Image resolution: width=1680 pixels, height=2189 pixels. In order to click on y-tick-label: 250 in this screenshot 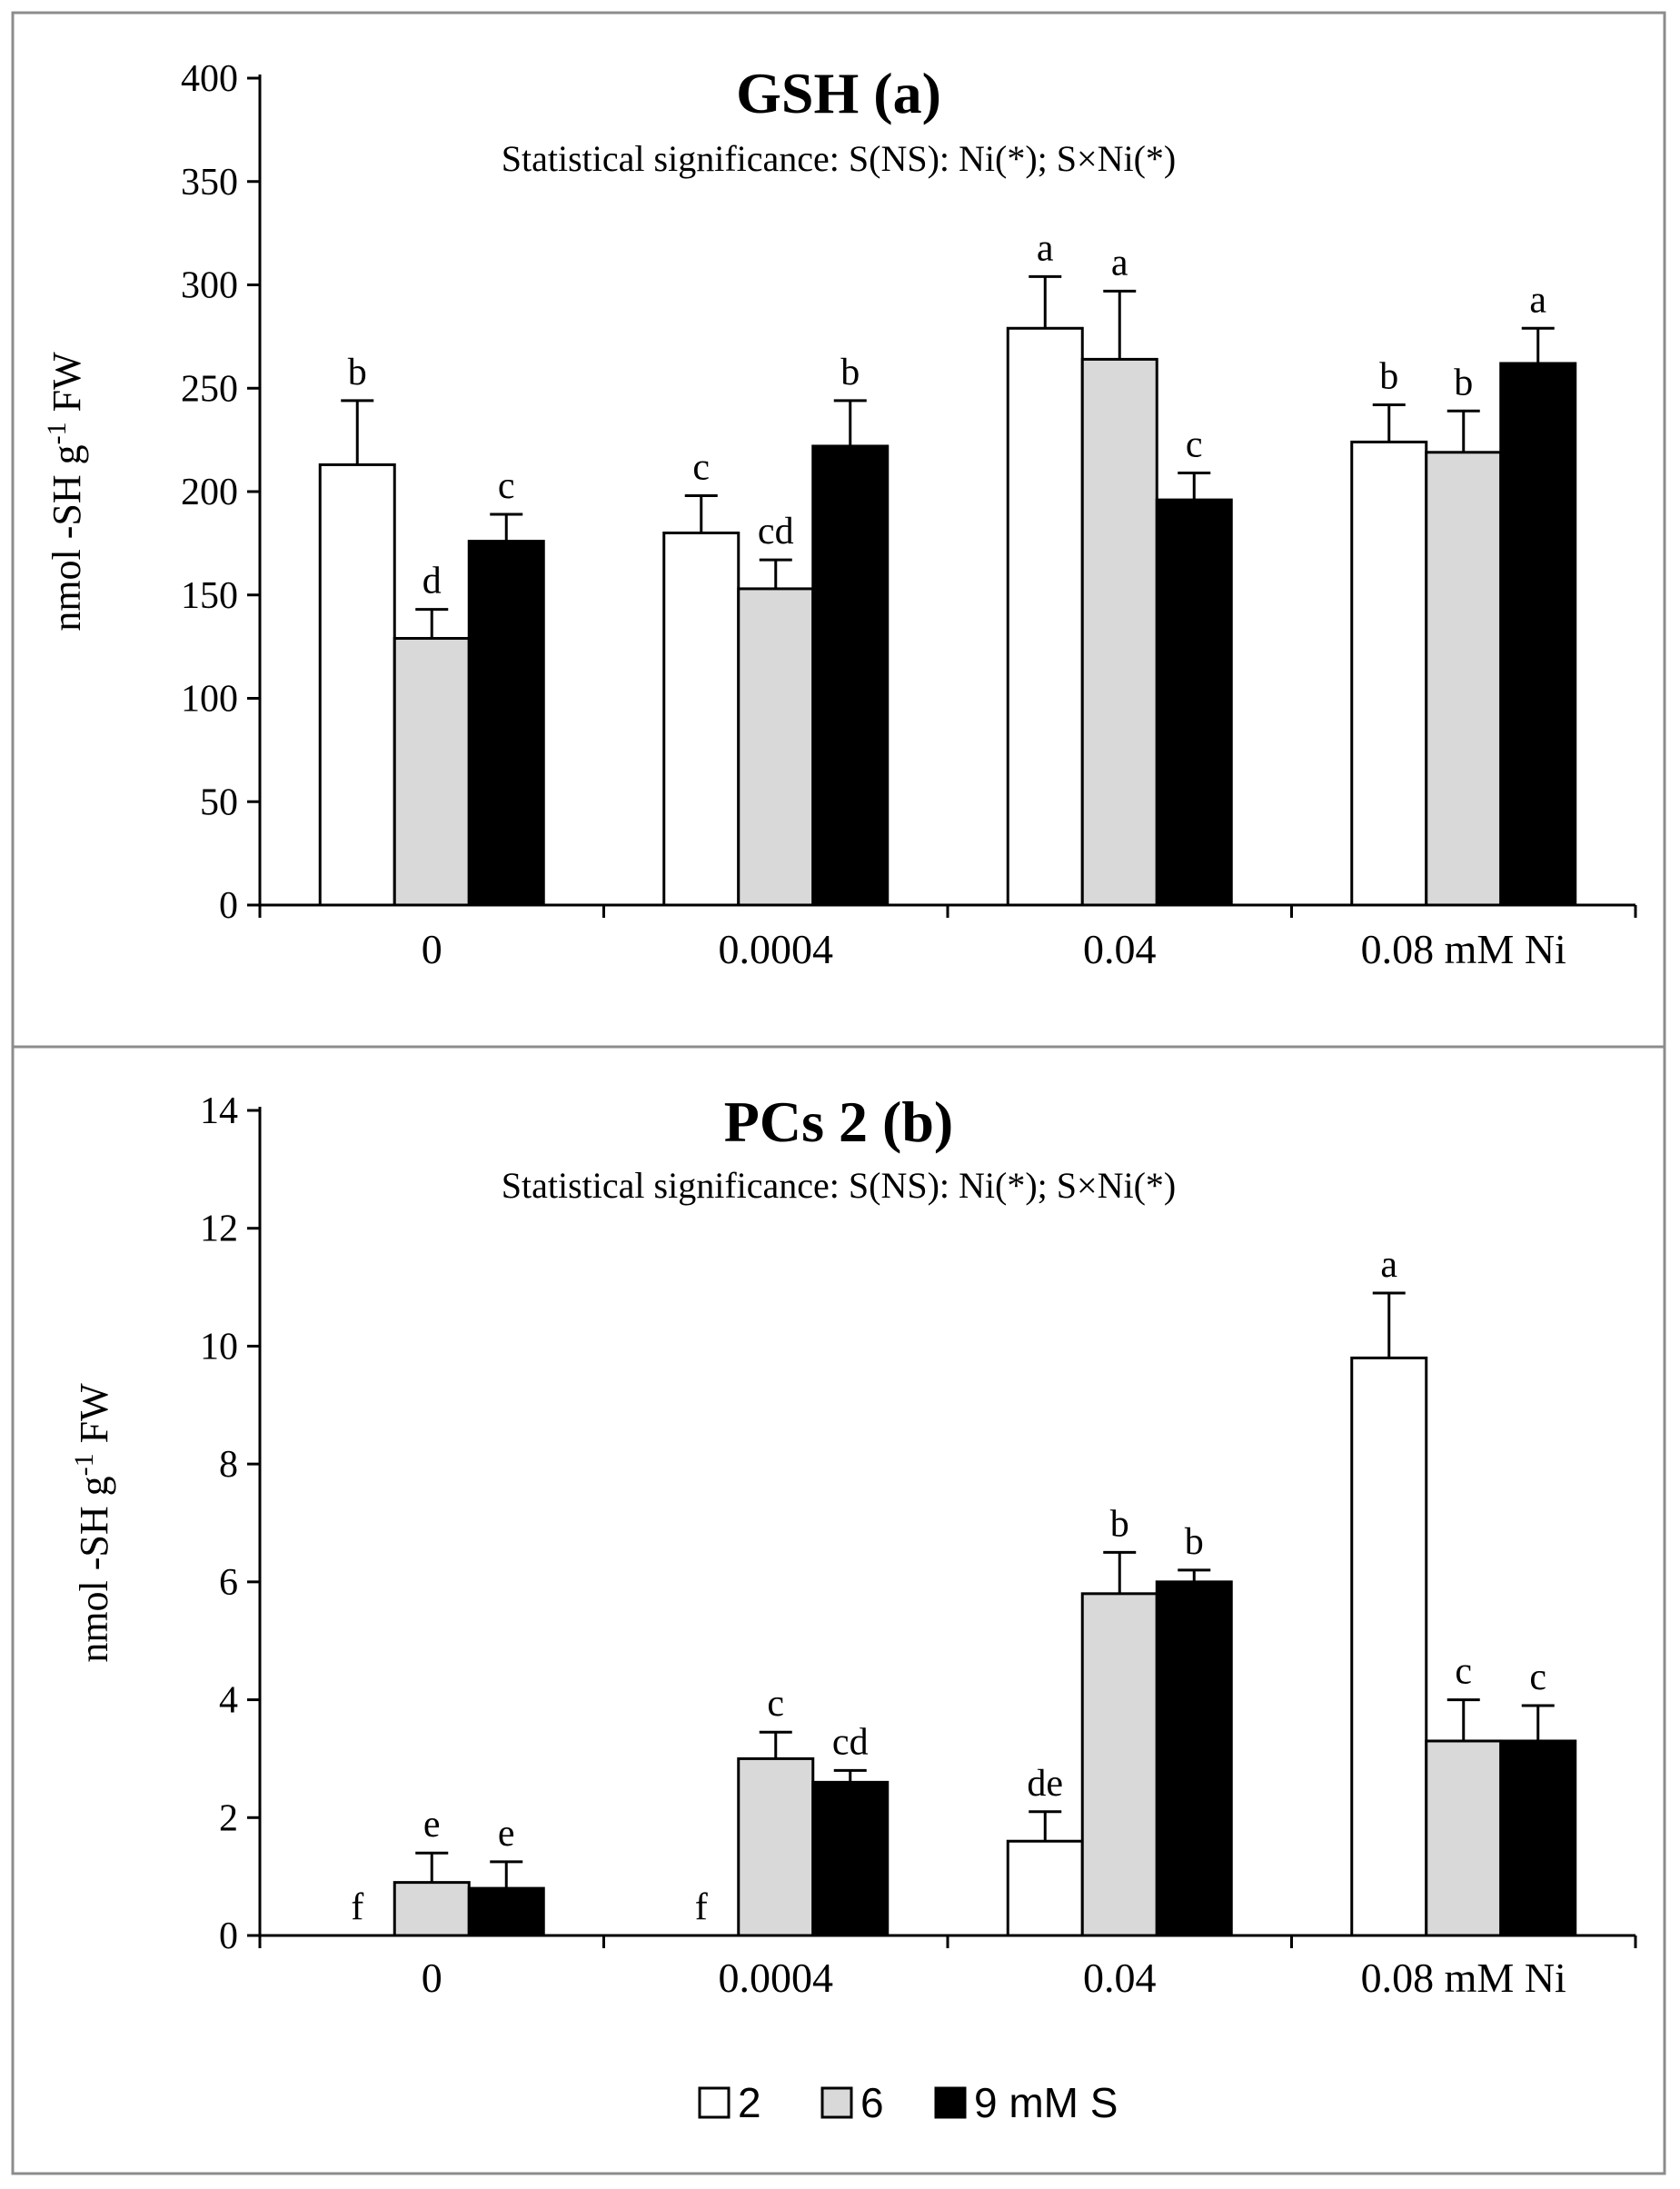, I will do `click(210, 389)`.